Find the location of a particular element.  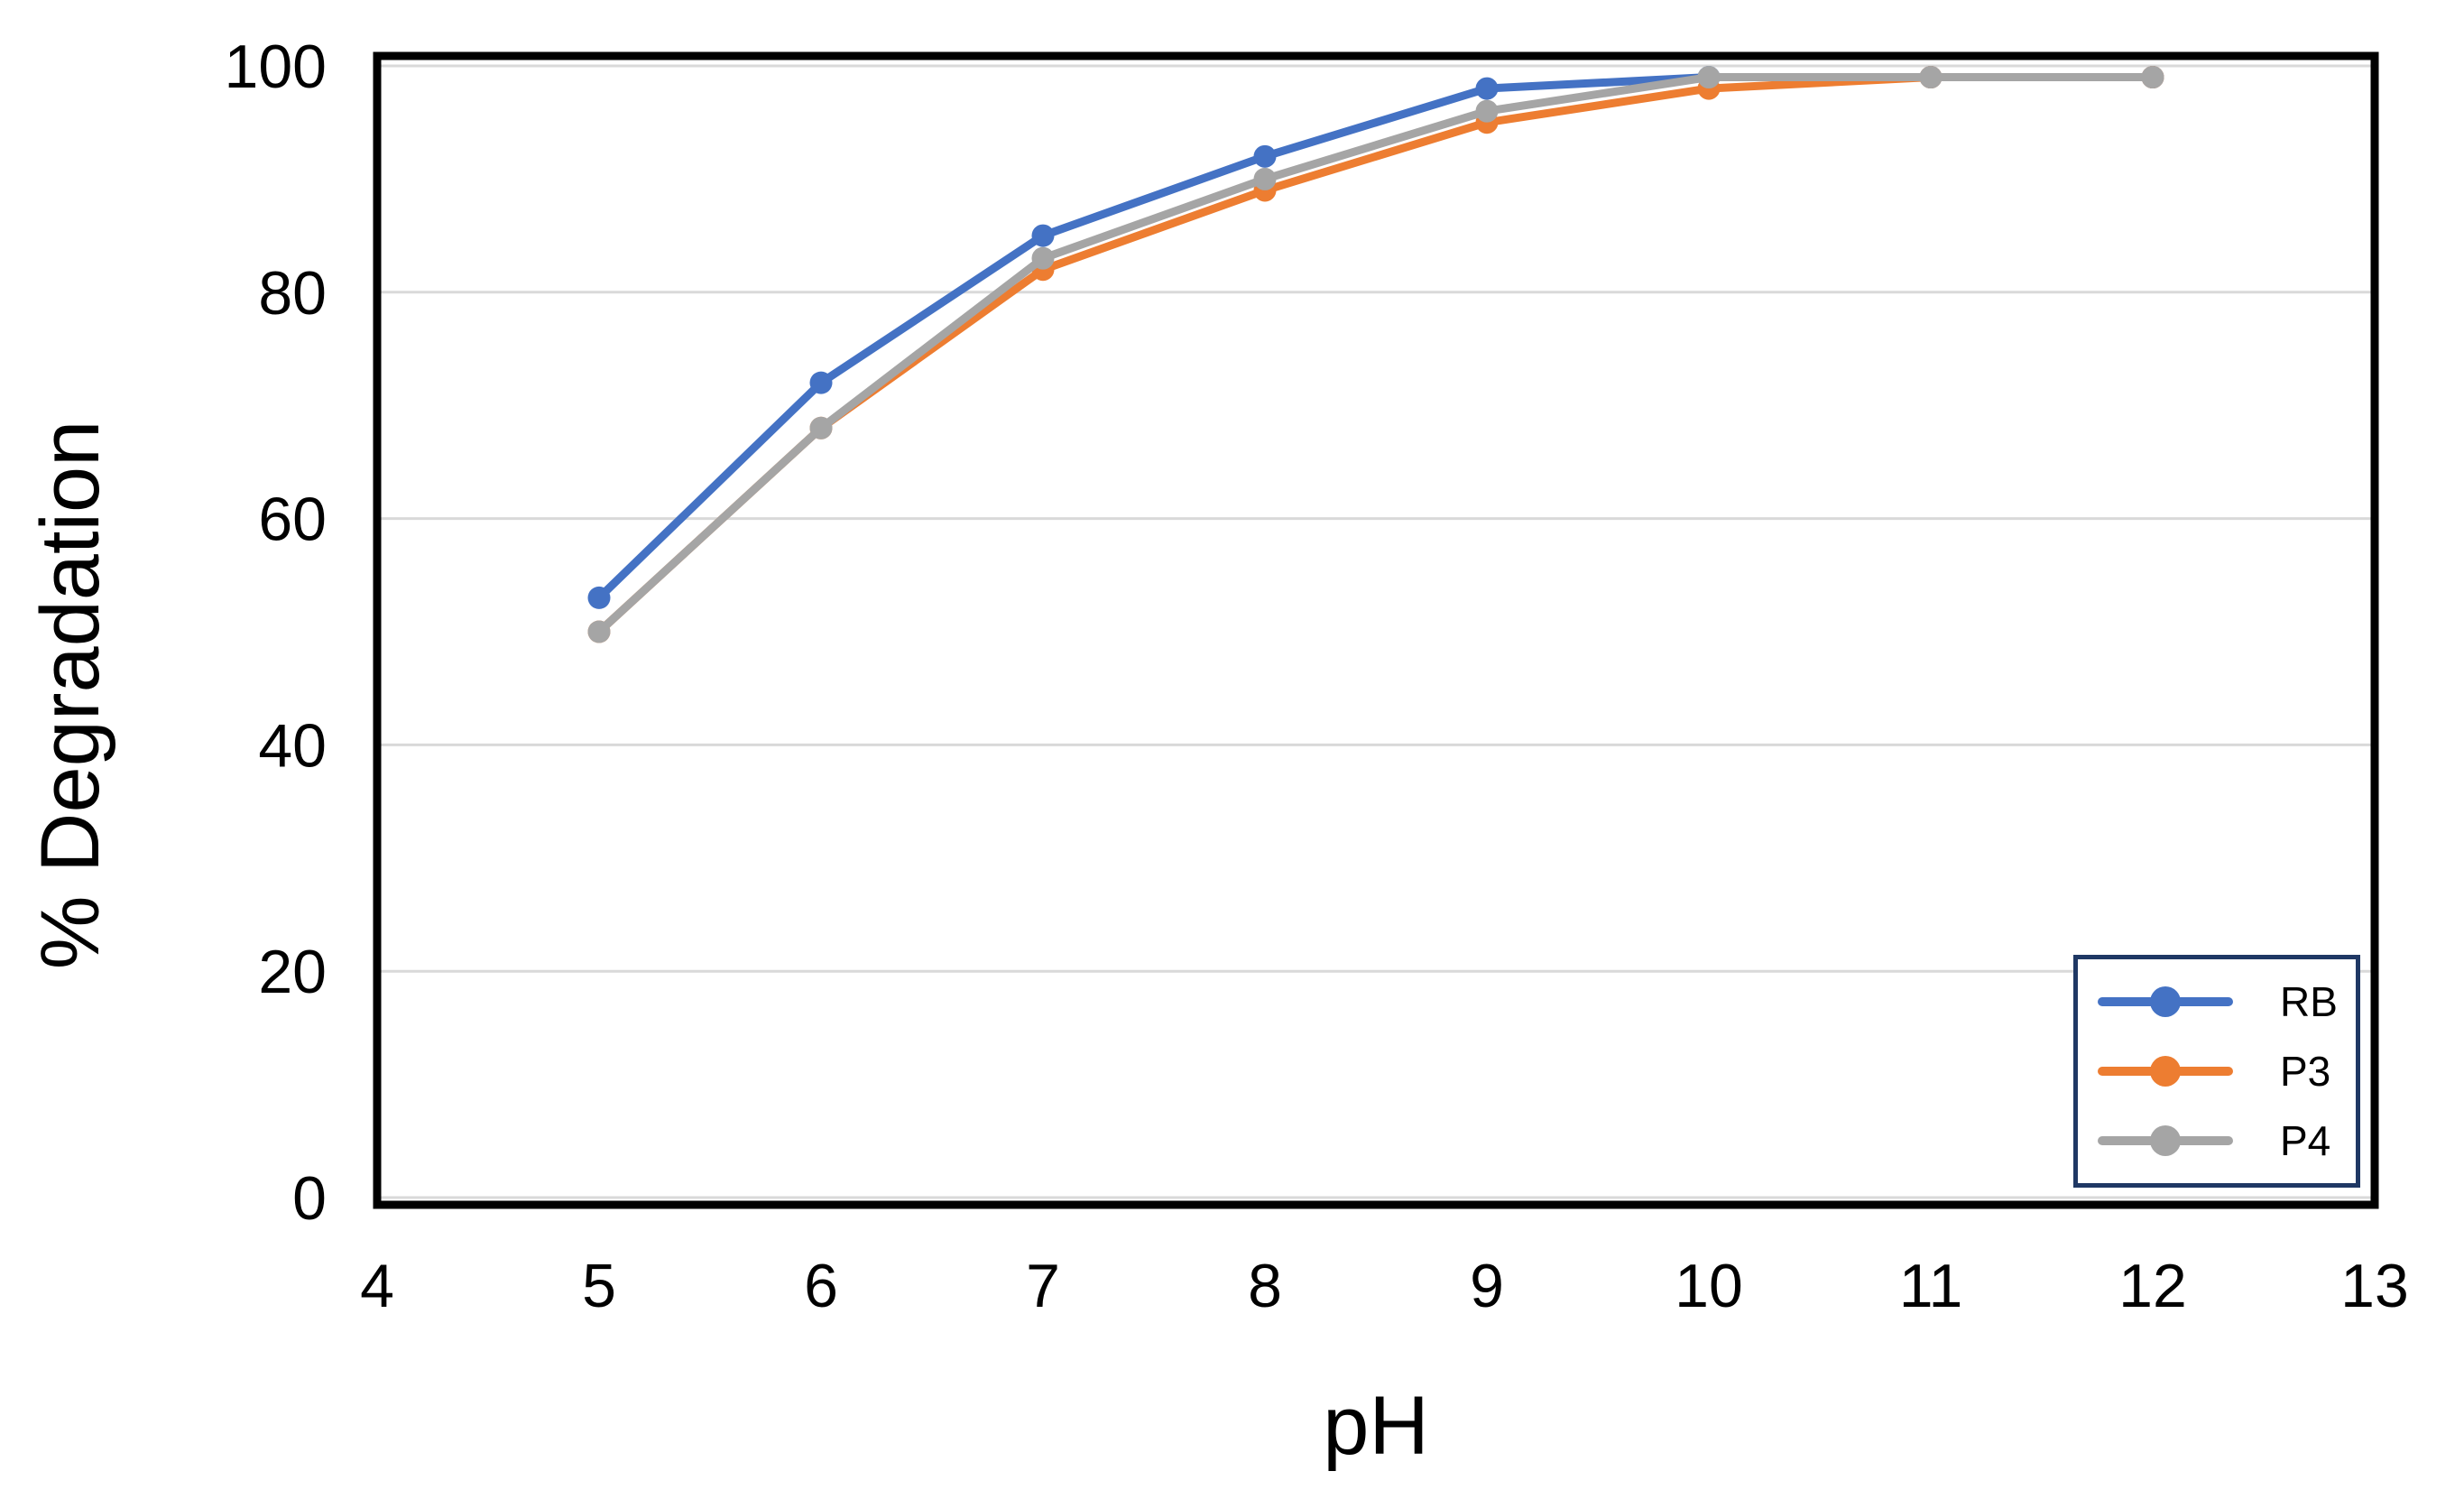

y-tick-label: 0 is located at coordinates (309, 1198).